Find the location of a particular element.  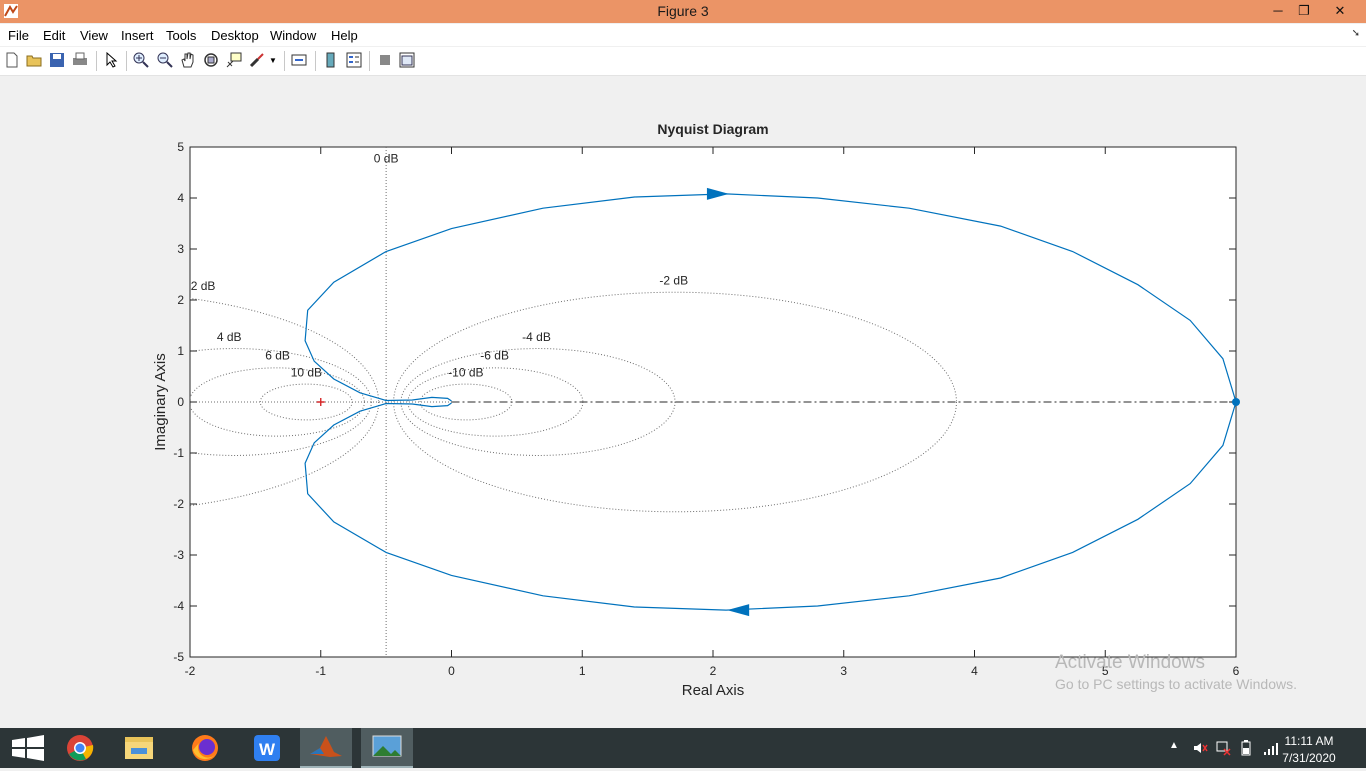

x-tick-label: 0 is located at coordinates (451, 671).